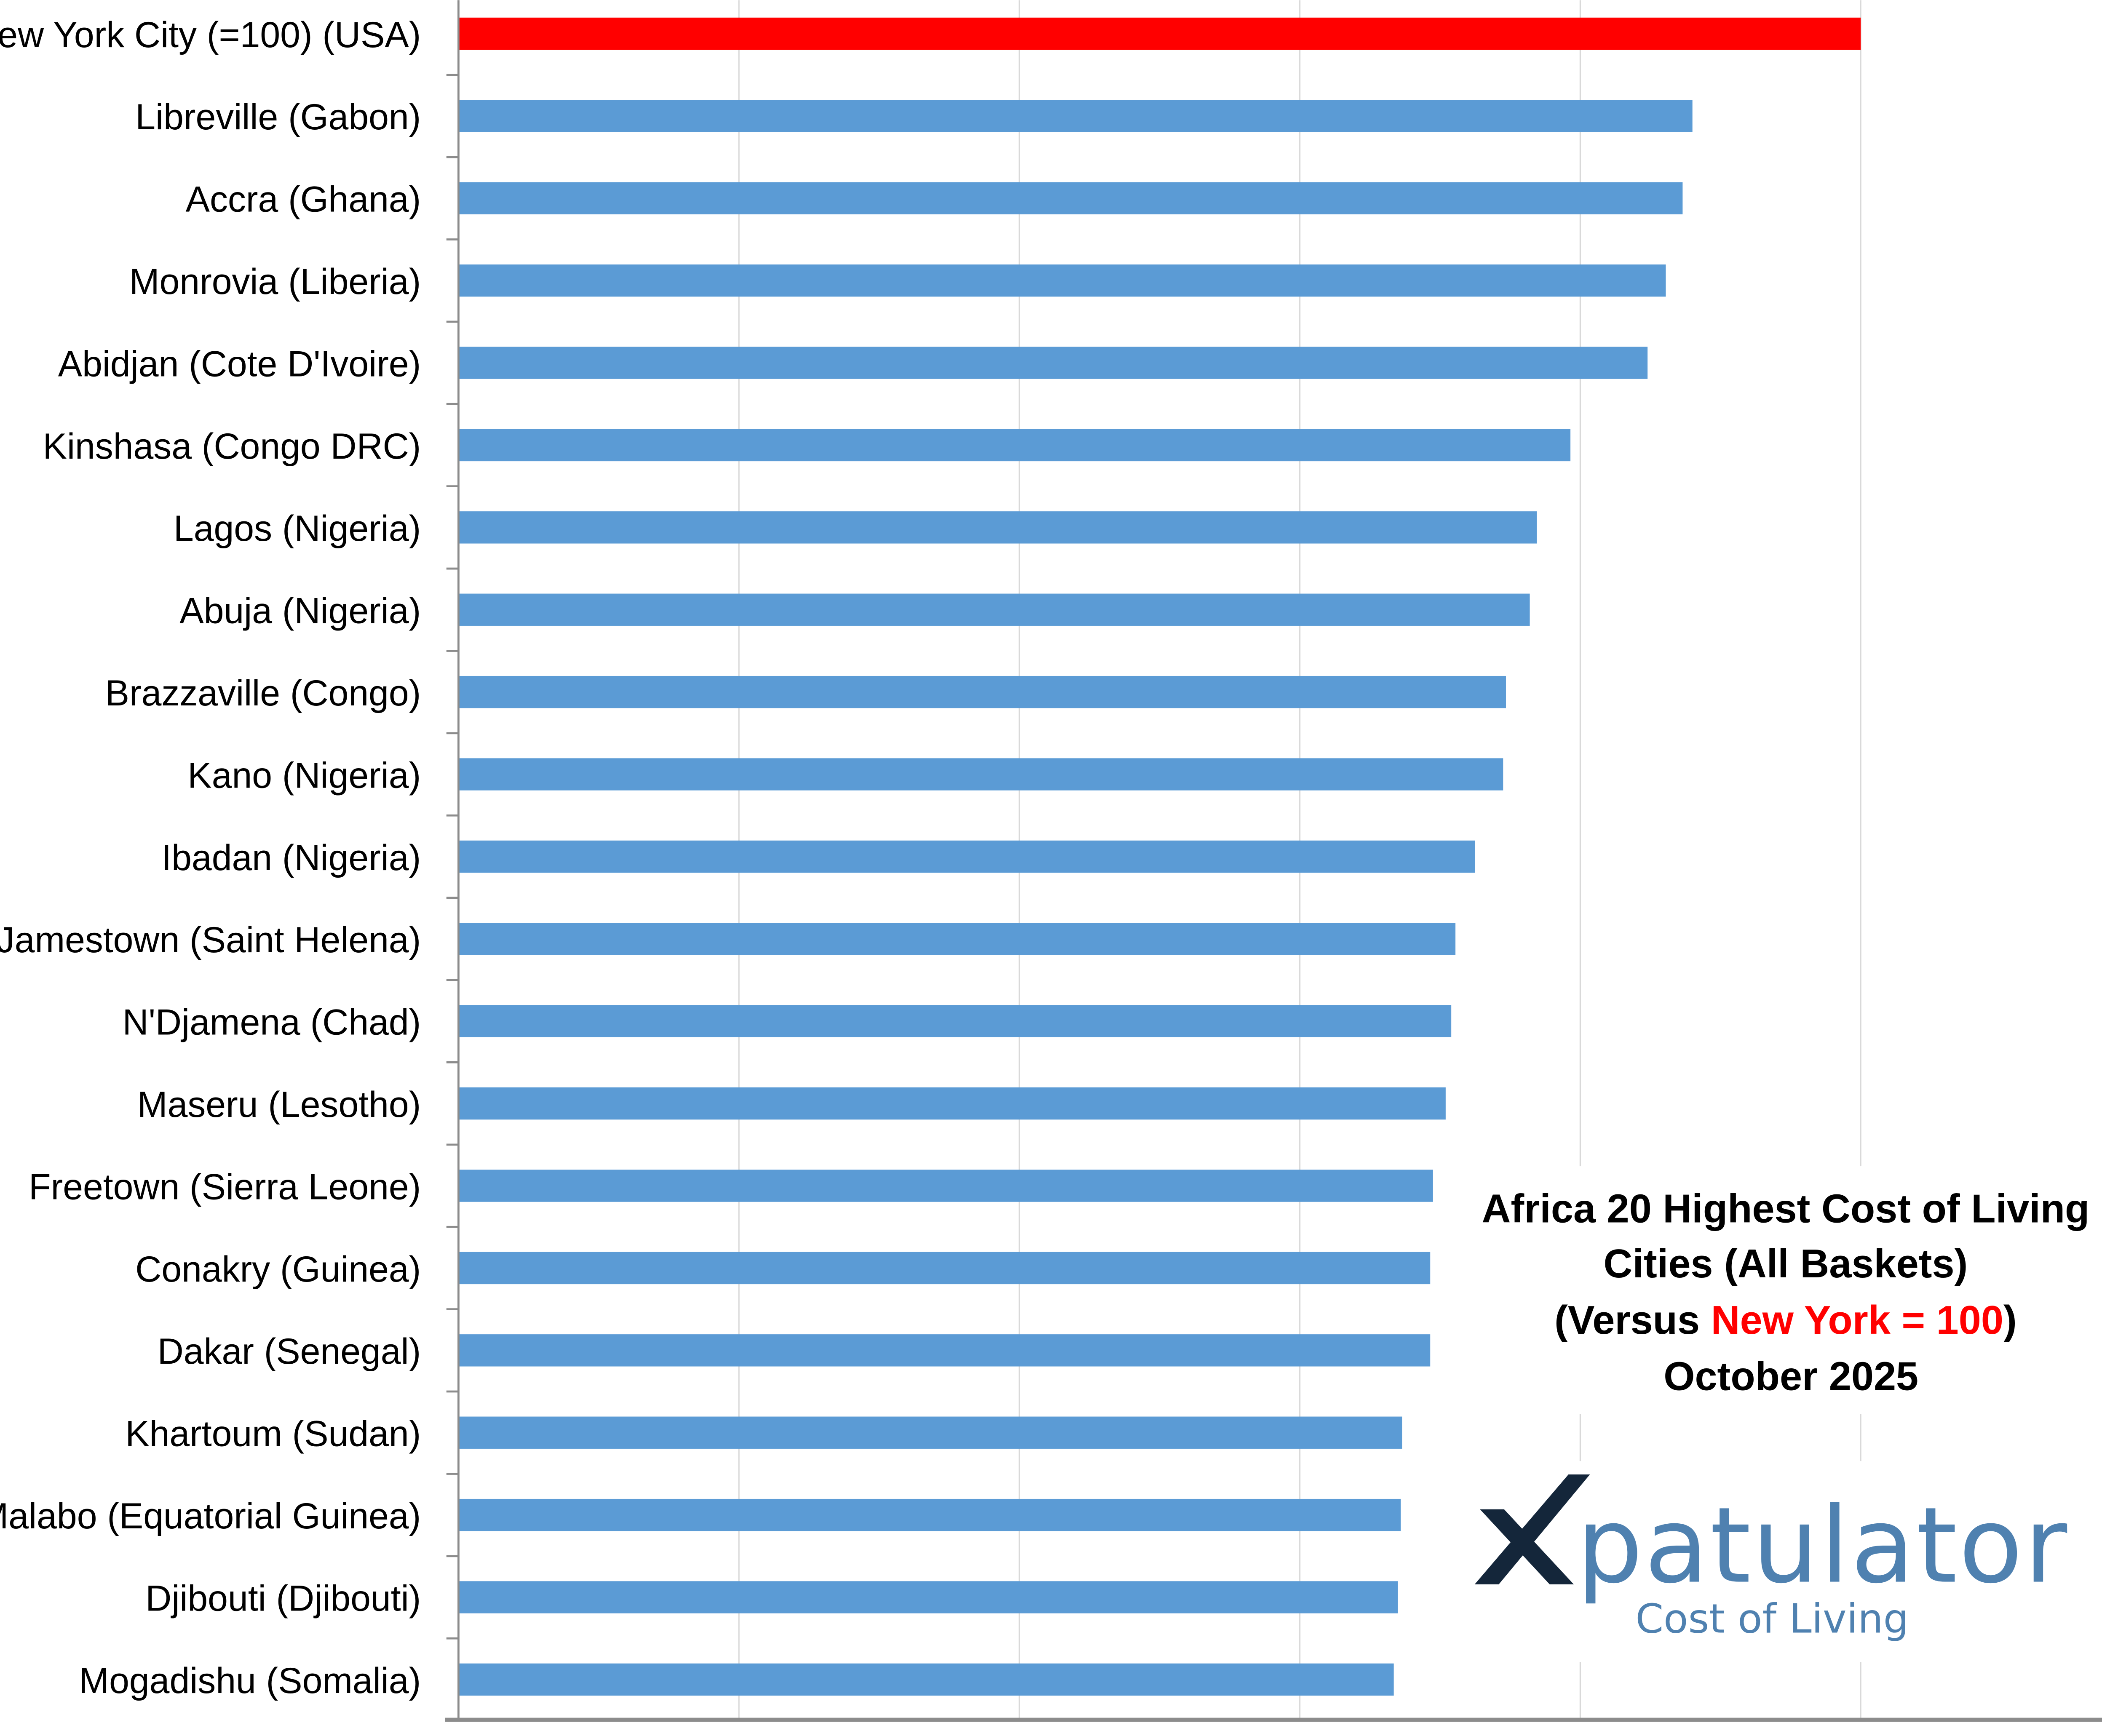 Image resolution: width=2102 pixels, height=1736 pixels. What do you see at coordinates (250, 1681) in the screenshot?
I see `category-label: Mogadishu (Somalia)` at bounding box center [250, 1681].